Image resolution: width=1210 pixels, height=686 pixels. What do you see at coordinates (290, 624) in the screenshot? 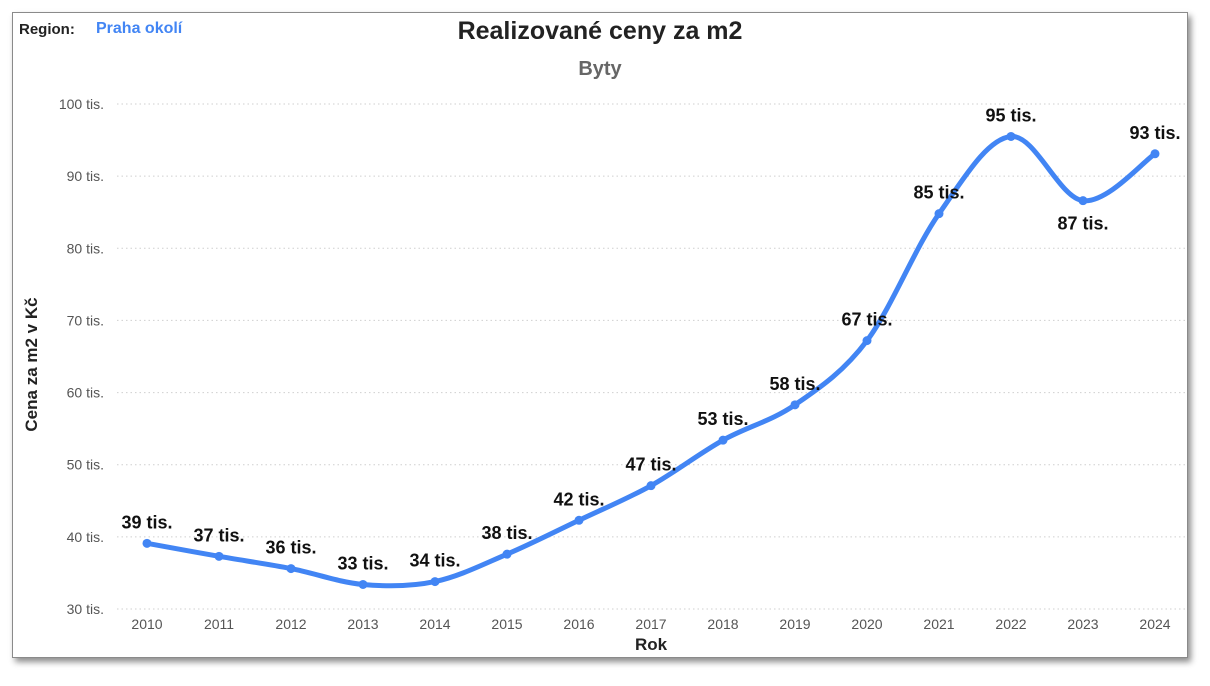
I see `x-tick-label: 2012` at bounding box center [290, 624].